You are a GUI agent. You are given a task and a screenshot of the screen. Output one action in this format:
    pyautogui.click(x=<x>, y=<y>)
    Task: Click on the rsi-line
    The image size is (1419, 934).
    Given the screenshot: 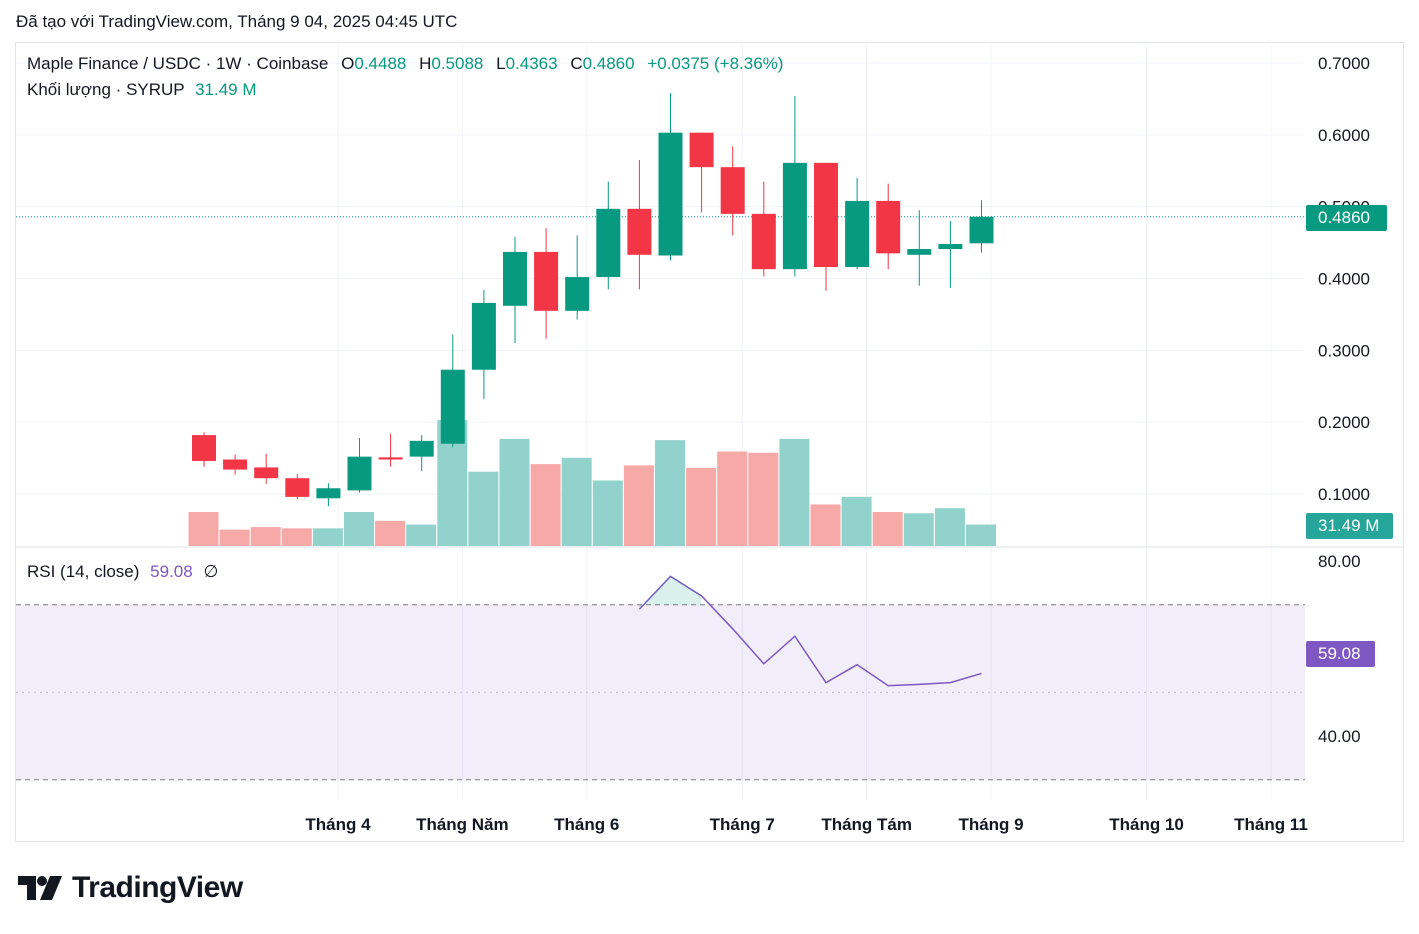 What is the action you would take?
    pyautogui.click(x=810, y=631)
    